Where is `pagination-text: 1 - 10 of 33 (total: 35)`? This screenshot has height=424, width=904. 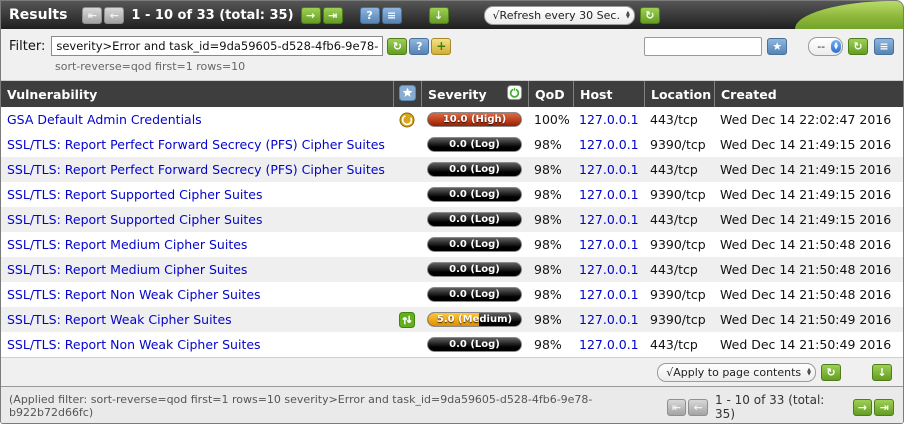
pagination-text: 1 - 10 of 33 (total: 35) is located at coordinates (212, 15).